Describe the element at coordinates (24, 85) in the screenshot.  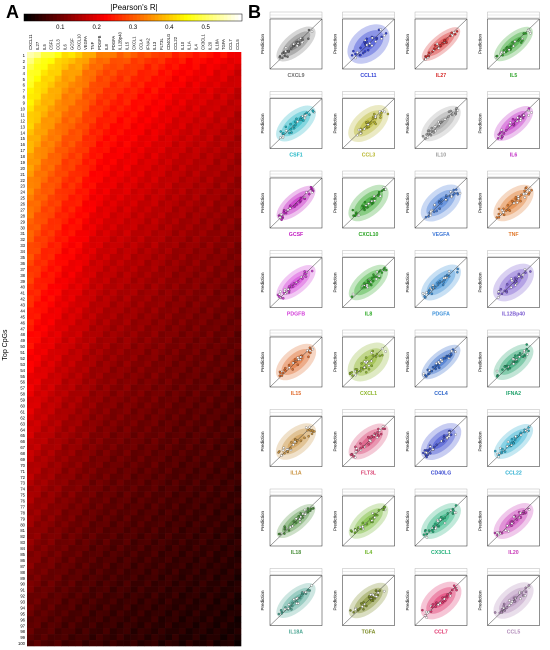
I see `row-label: 6` at that location.